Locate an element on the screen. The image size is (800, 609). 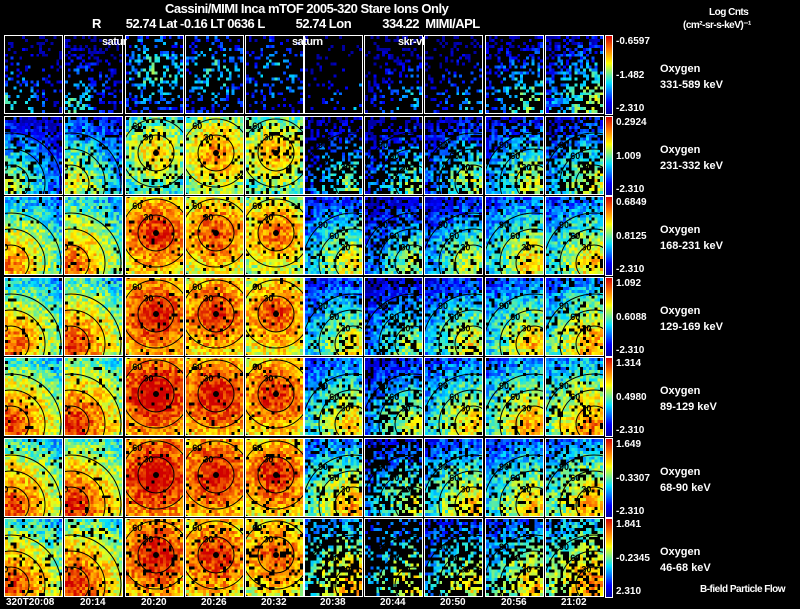
panel-tag: saturn is located at coordinates (307, 42).